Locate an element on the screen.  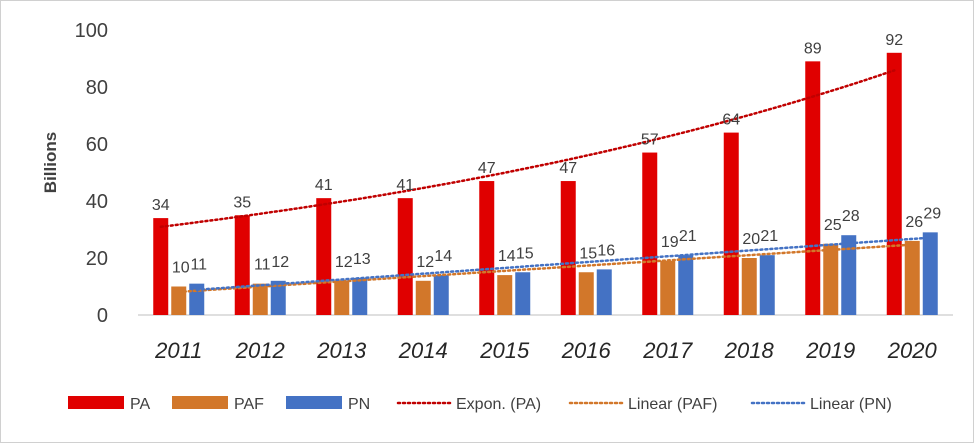
data-label-paf: 14 is located at coordinates (507, 256).